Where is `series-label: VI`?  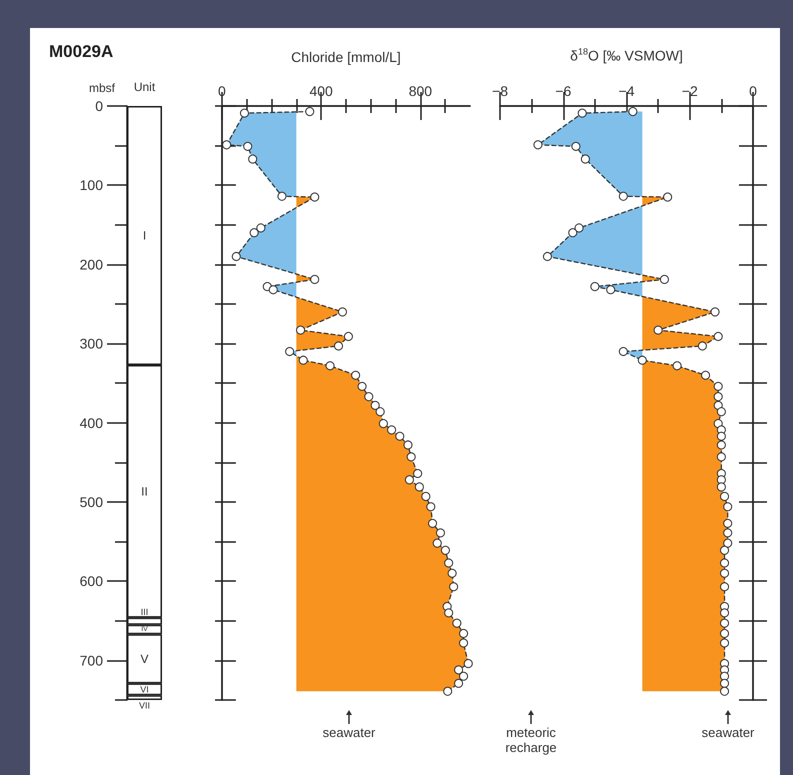 series-label: VI is located at coordinates (144, 689).